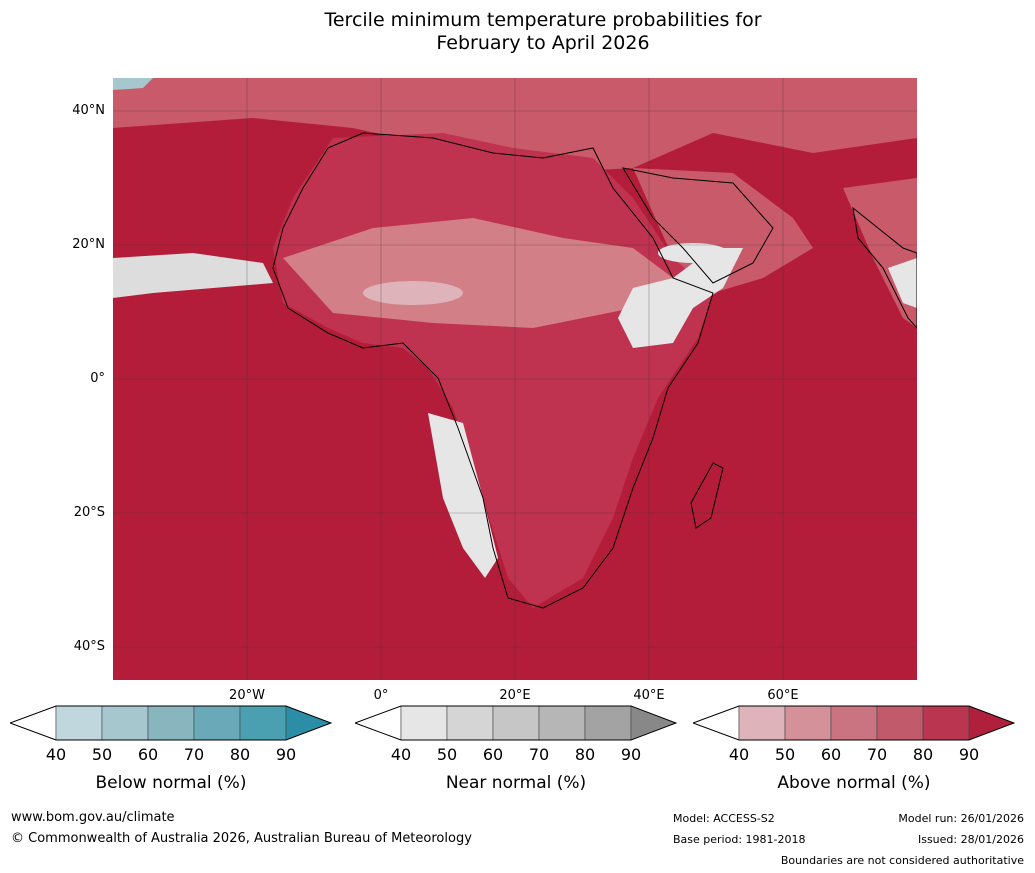 The image size is (1035, 873). I want to click on madagascar-coastline, so click(707, 495).